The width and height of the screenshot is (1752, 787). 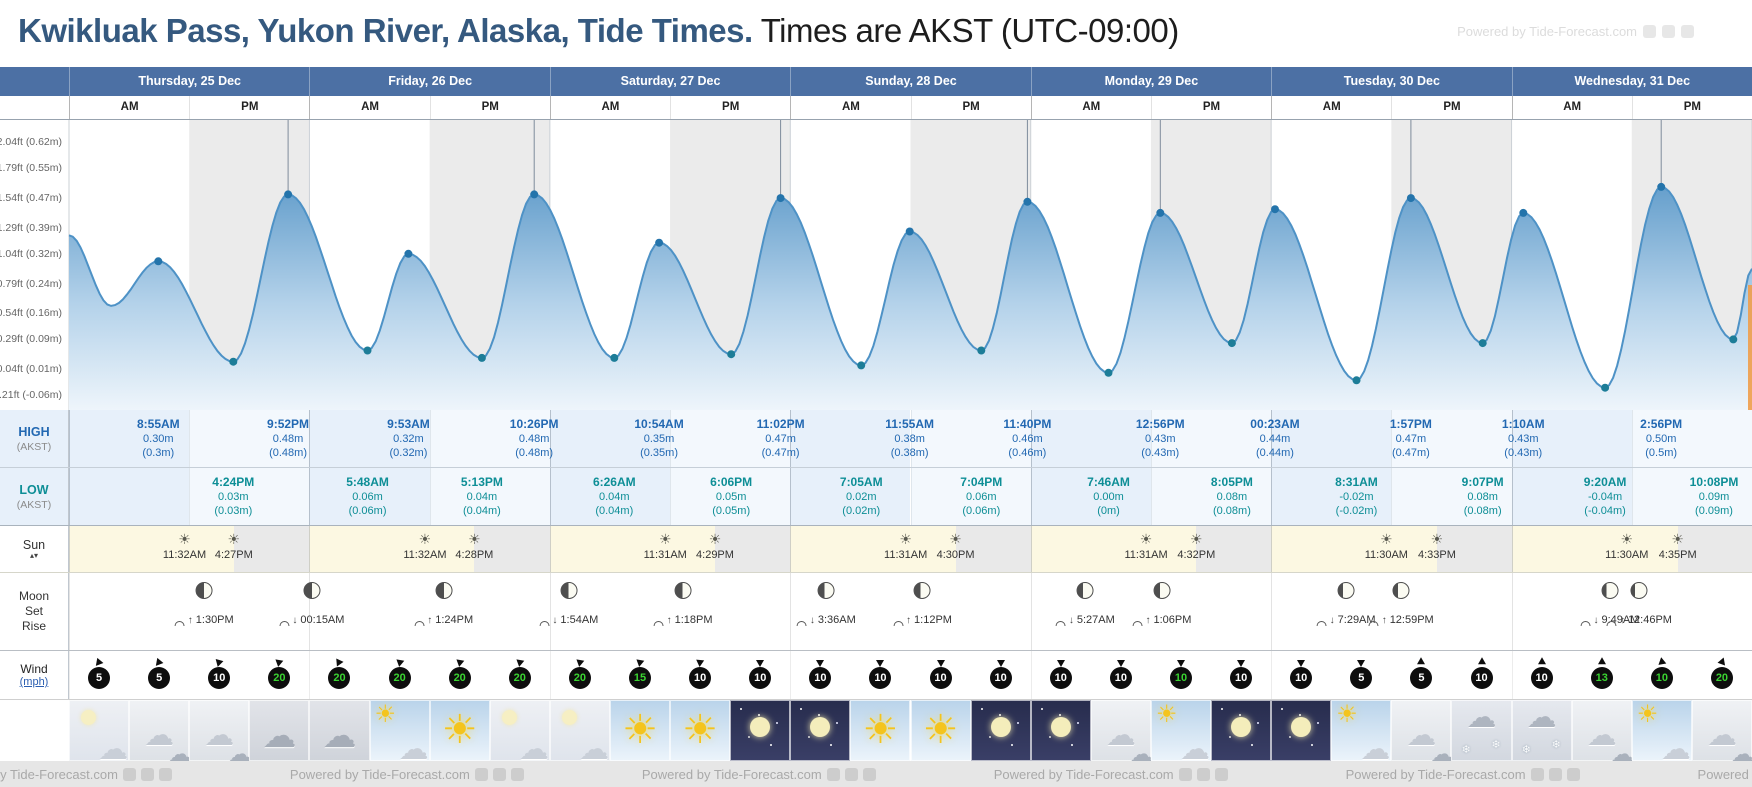 What do you see at coordinates (981, 496) in the screenshot?
I see `tide-height: 0.06m` at bounding box center [981, 496].